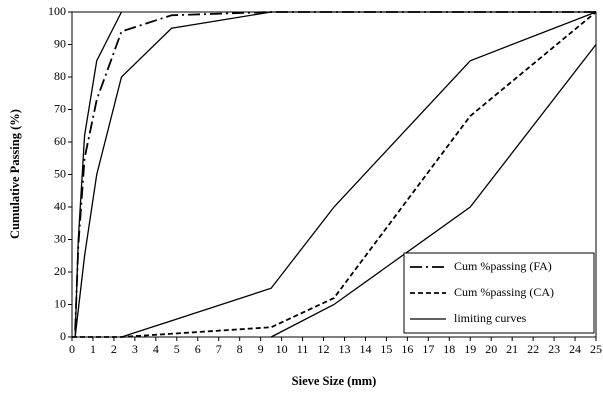  Describe the element at coordinates (512, 349) in the screenshot. I see `x-tick-label: 21` at that location.